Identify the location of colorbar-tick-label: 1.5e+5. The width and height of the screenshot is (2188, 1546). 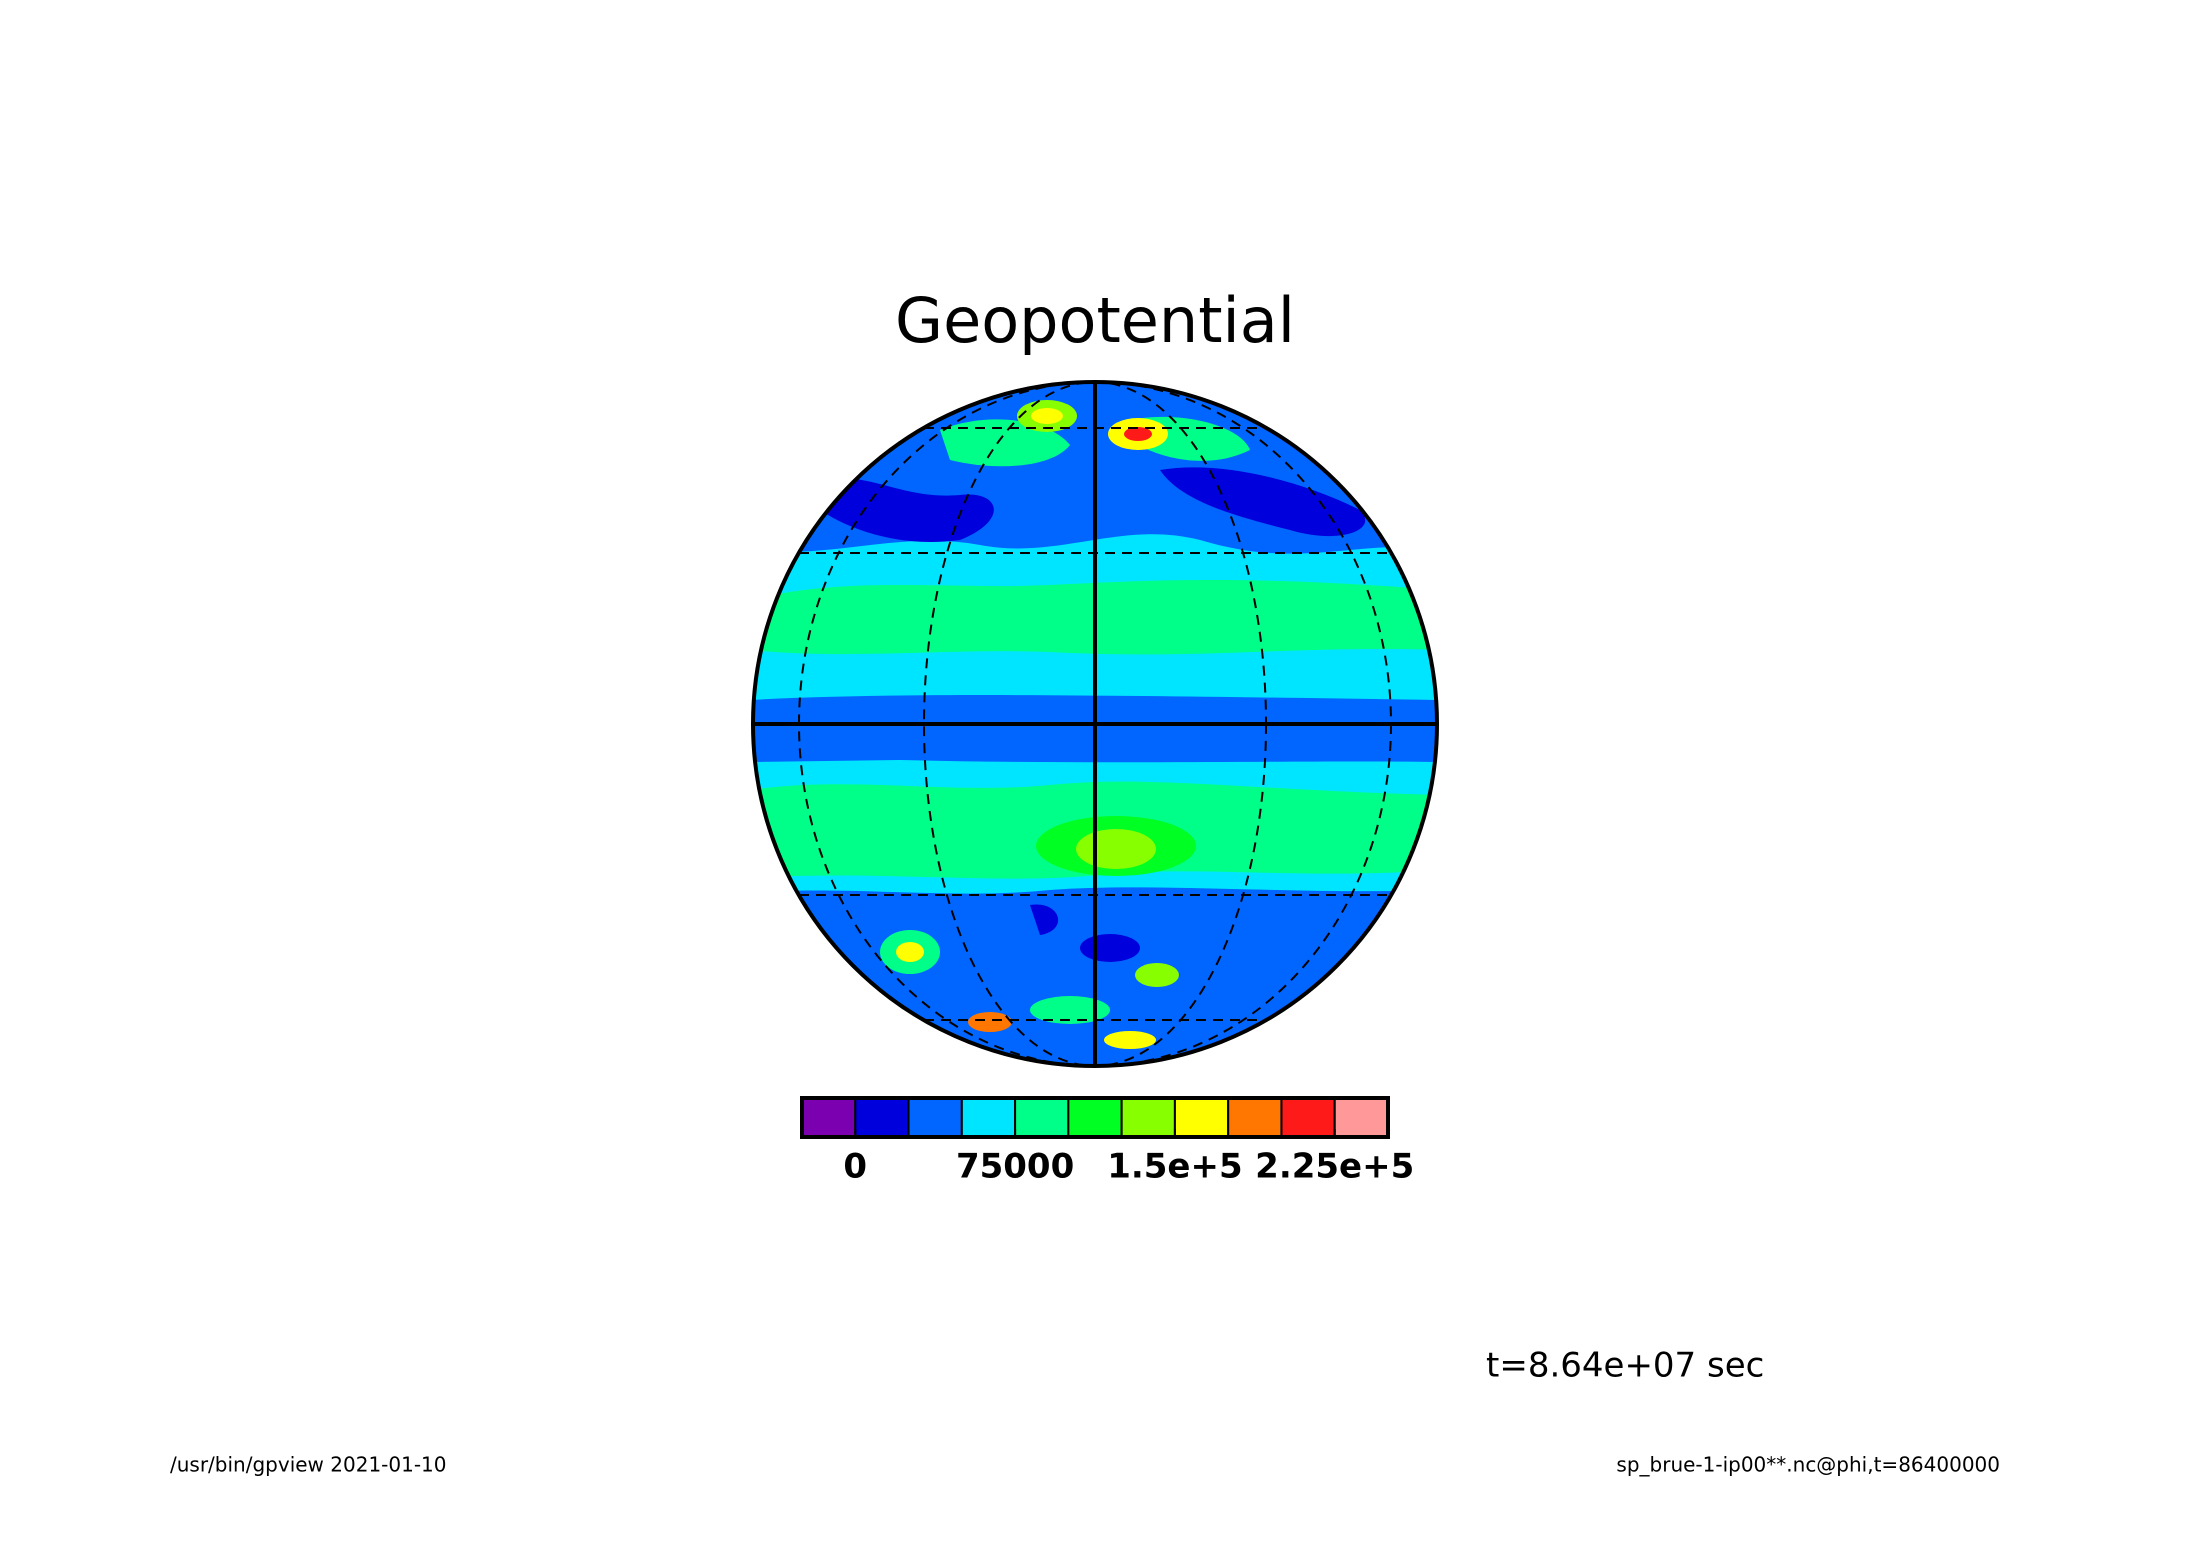
(1174, 1167).